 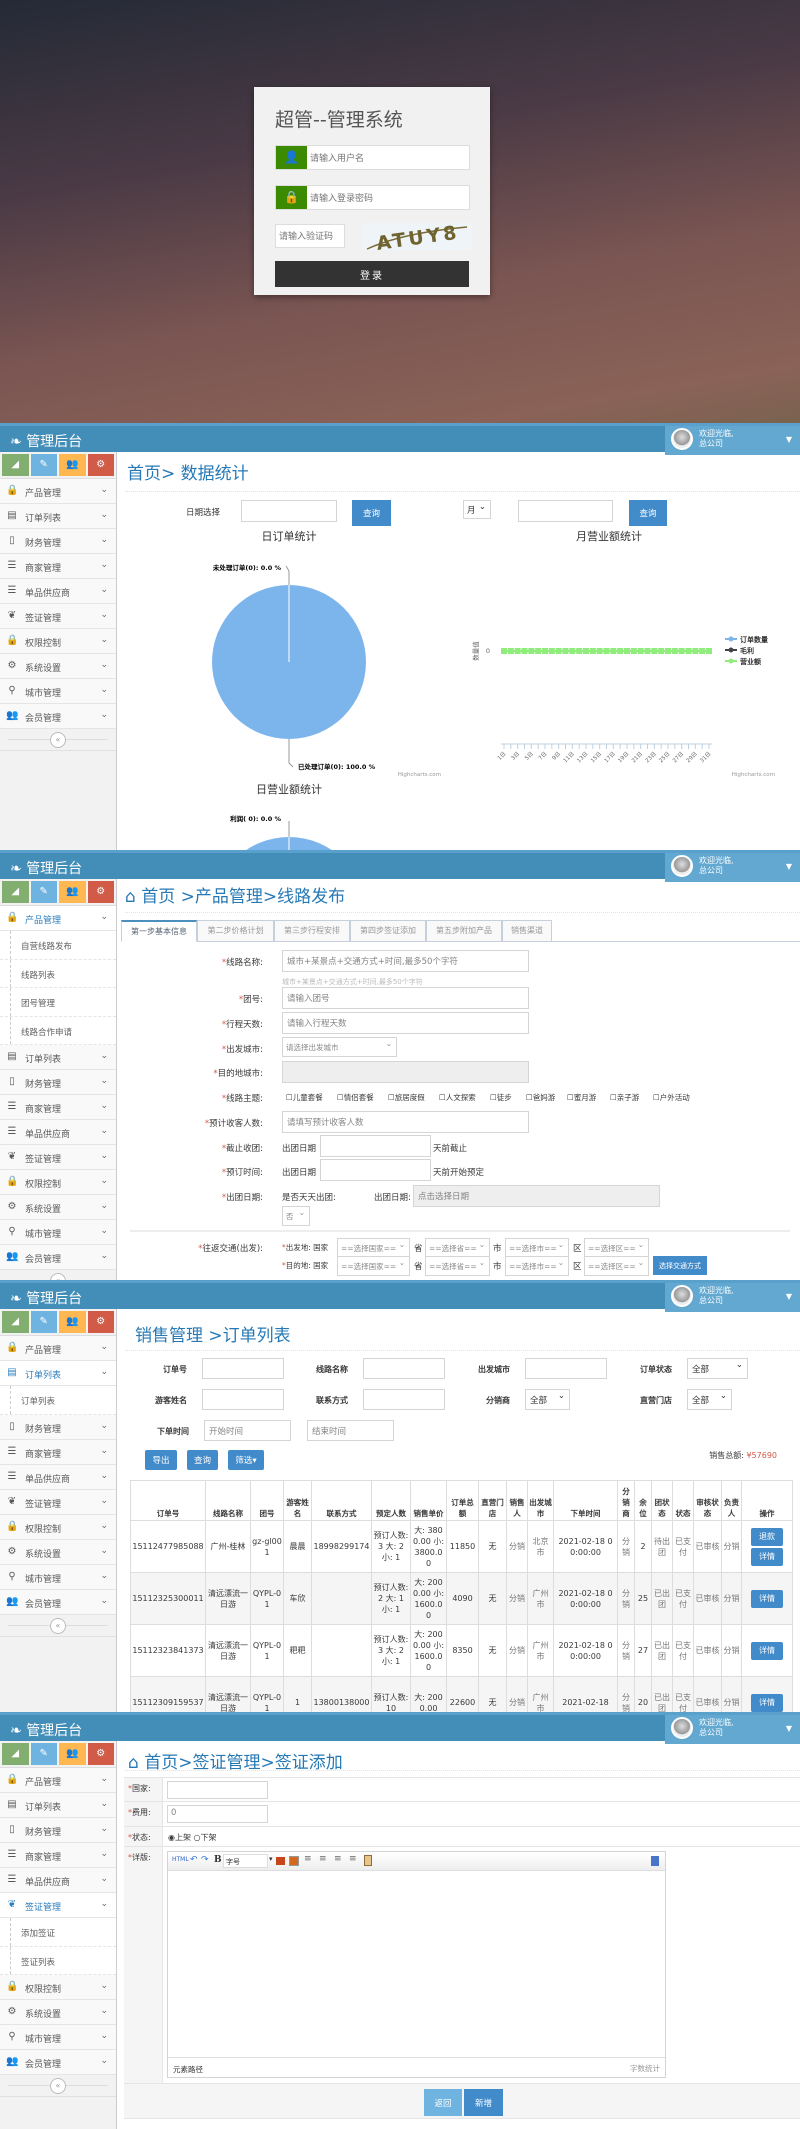 I want to click on departure-district-select: ==选择区==, so click(x=616, y=1248).